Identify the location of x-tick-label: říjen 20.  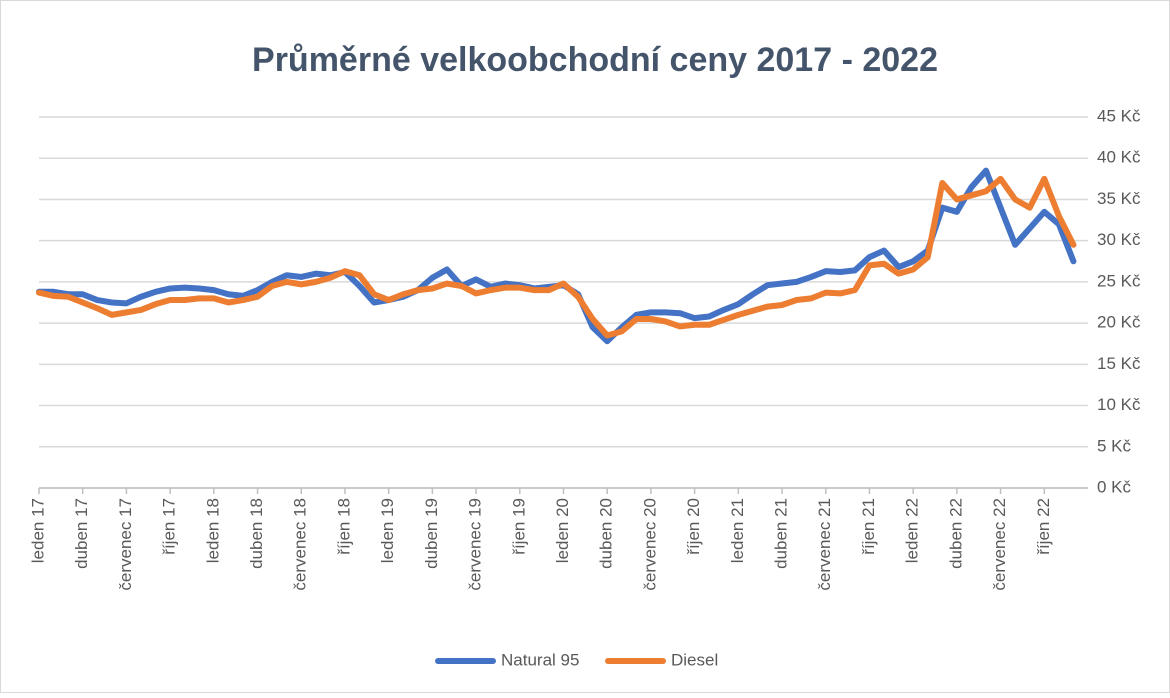
(693, 526).